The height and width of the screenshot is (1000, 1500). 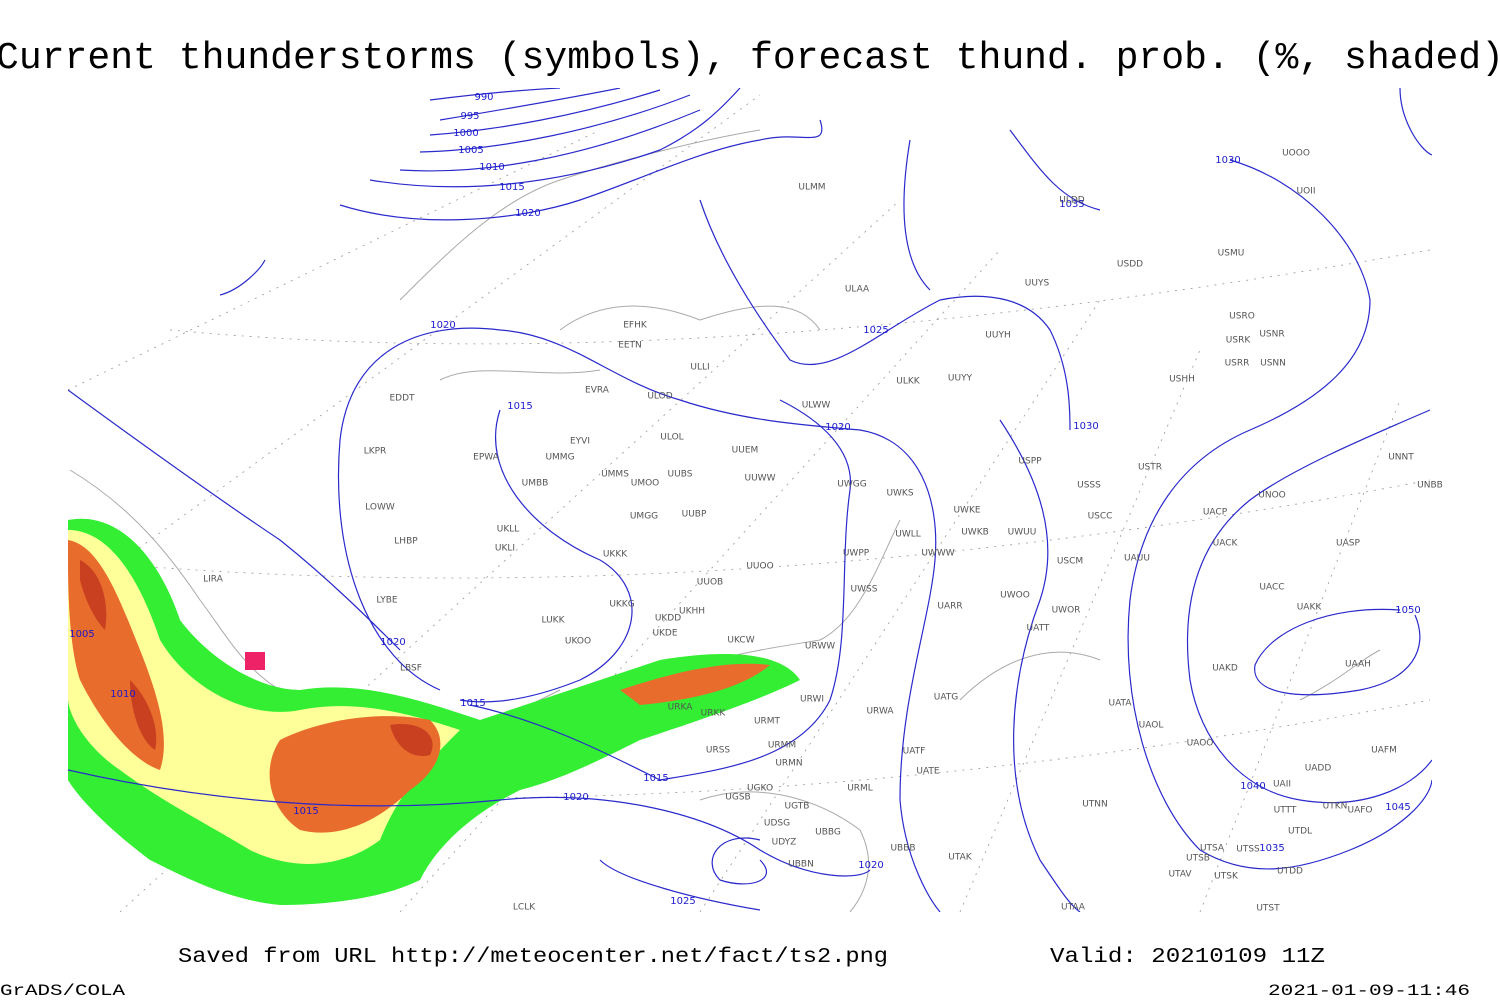 I want to click on station-code: UWLL, so click(x=908, y=535).